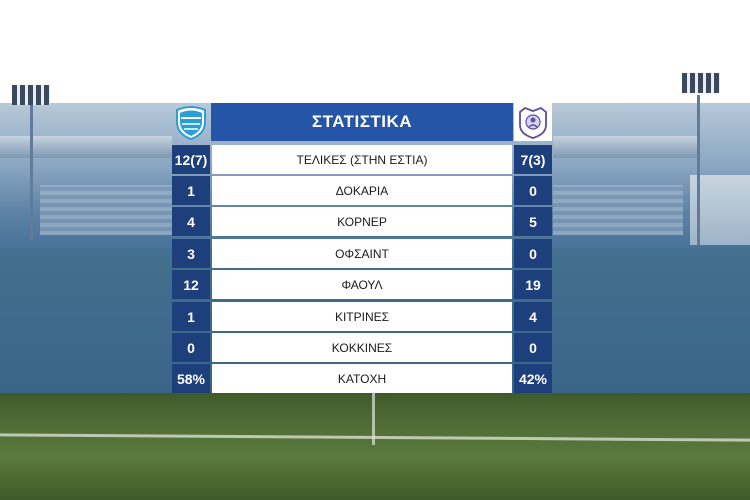 The image size is (750, 500). I want to click on floodlight-pole-left, so click(31, 170).